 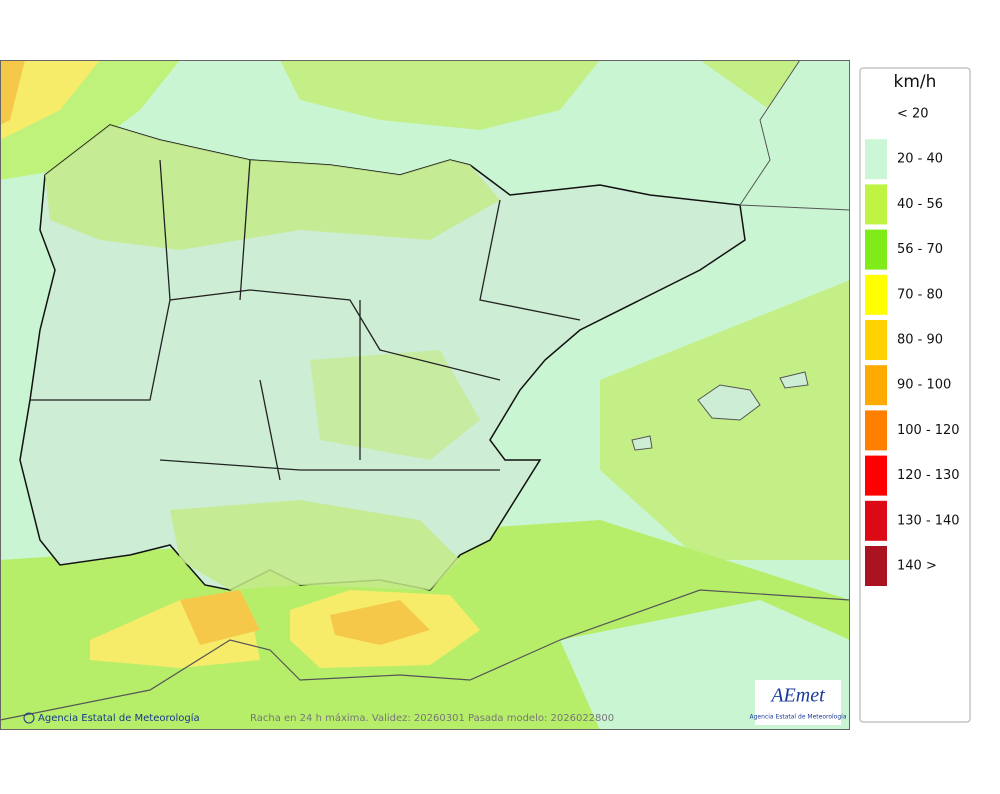 What do you see at coordinates (928, 430) in the screenshot?
I see `legend-label: 100 - 120` at bounding box center [928, 430].